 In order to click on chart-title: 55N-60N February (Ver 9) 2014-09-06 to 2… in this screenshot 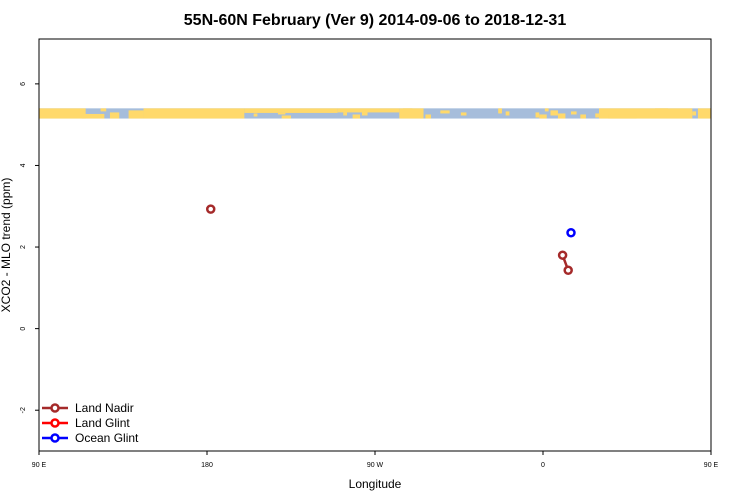, I will do `click(375, 20)`.